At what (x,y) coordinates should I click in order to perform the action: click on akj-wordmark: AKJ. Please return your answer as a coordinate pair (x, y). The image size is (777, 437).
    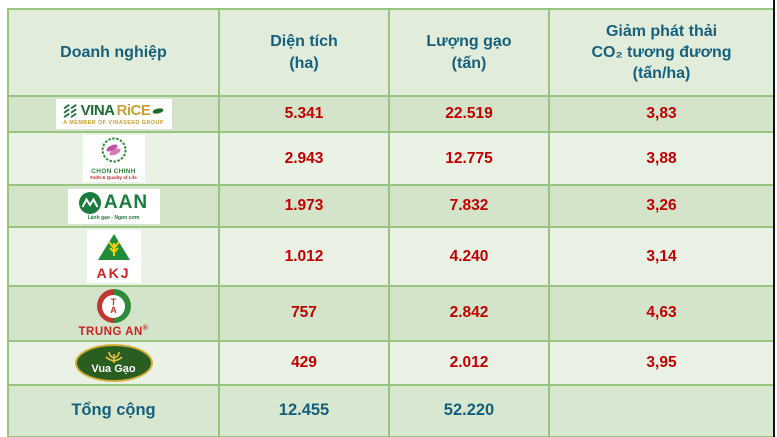
    Looking at the image, I should click on (113, 273).